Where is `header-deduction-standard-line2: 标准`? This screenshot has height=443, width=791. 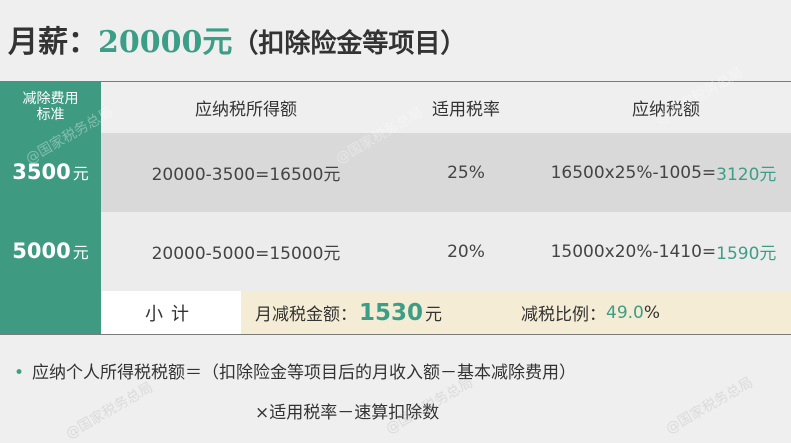 header-deduction-standard-line2: 标准 is located at coordinates (50, 115).